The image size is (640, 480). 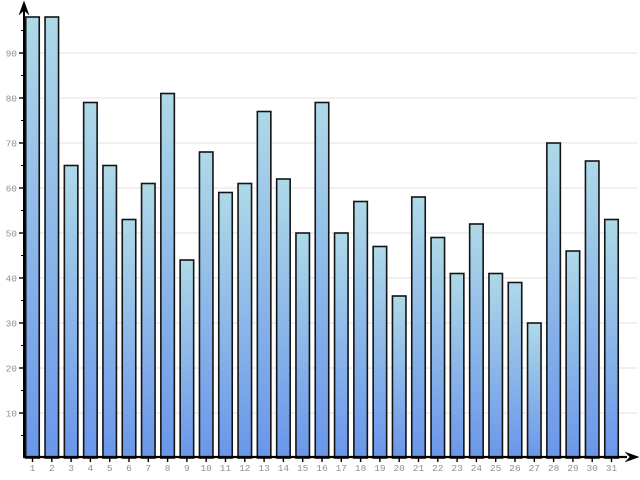 What do you see at coordinates (148, 468) in the screenshot?
I see `x-tick-label: 7` at bounding box center [148, 468].